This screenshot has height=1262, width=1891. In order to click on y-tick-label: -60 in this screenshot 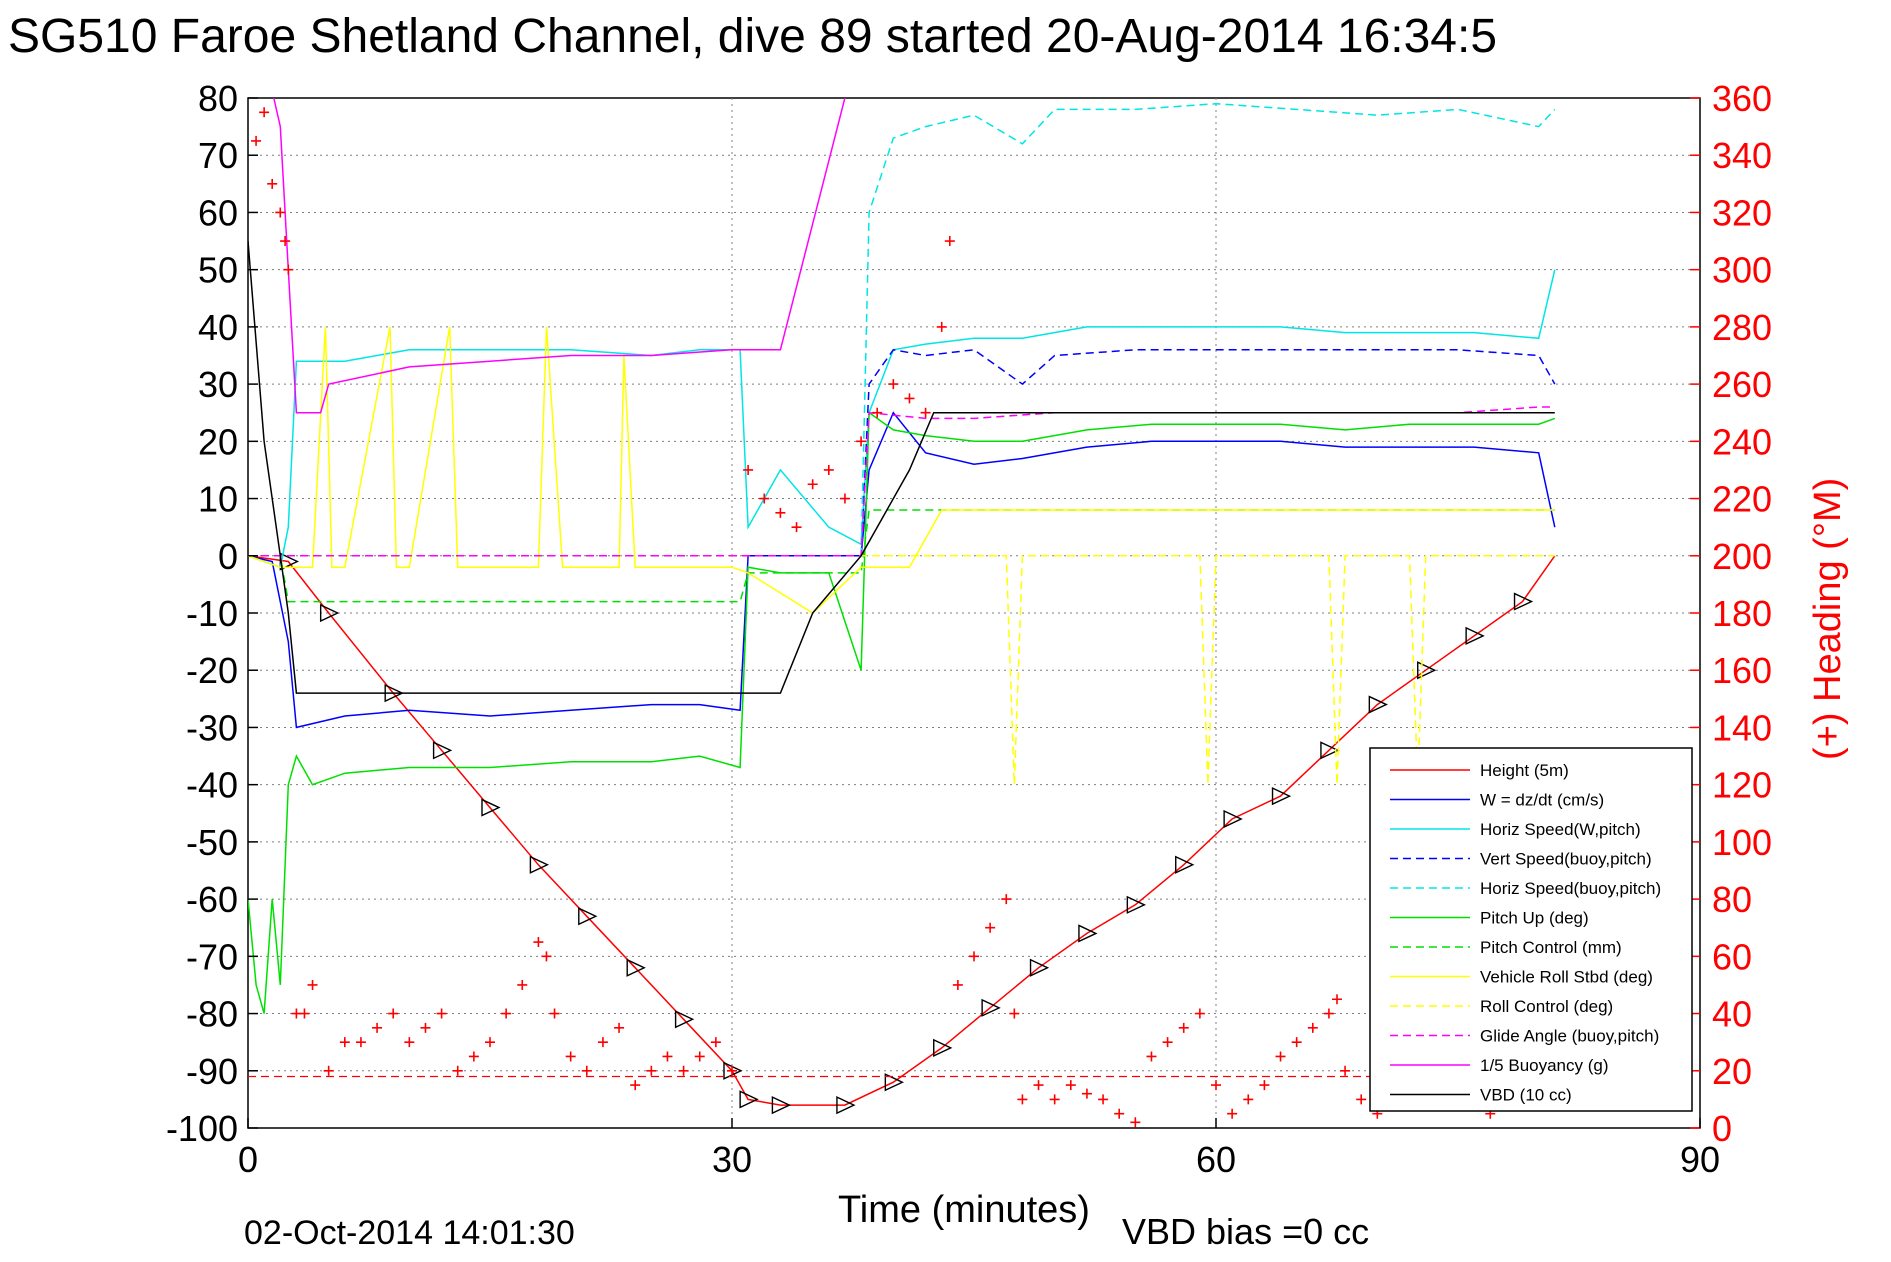, I will do `click(212, 899)`.